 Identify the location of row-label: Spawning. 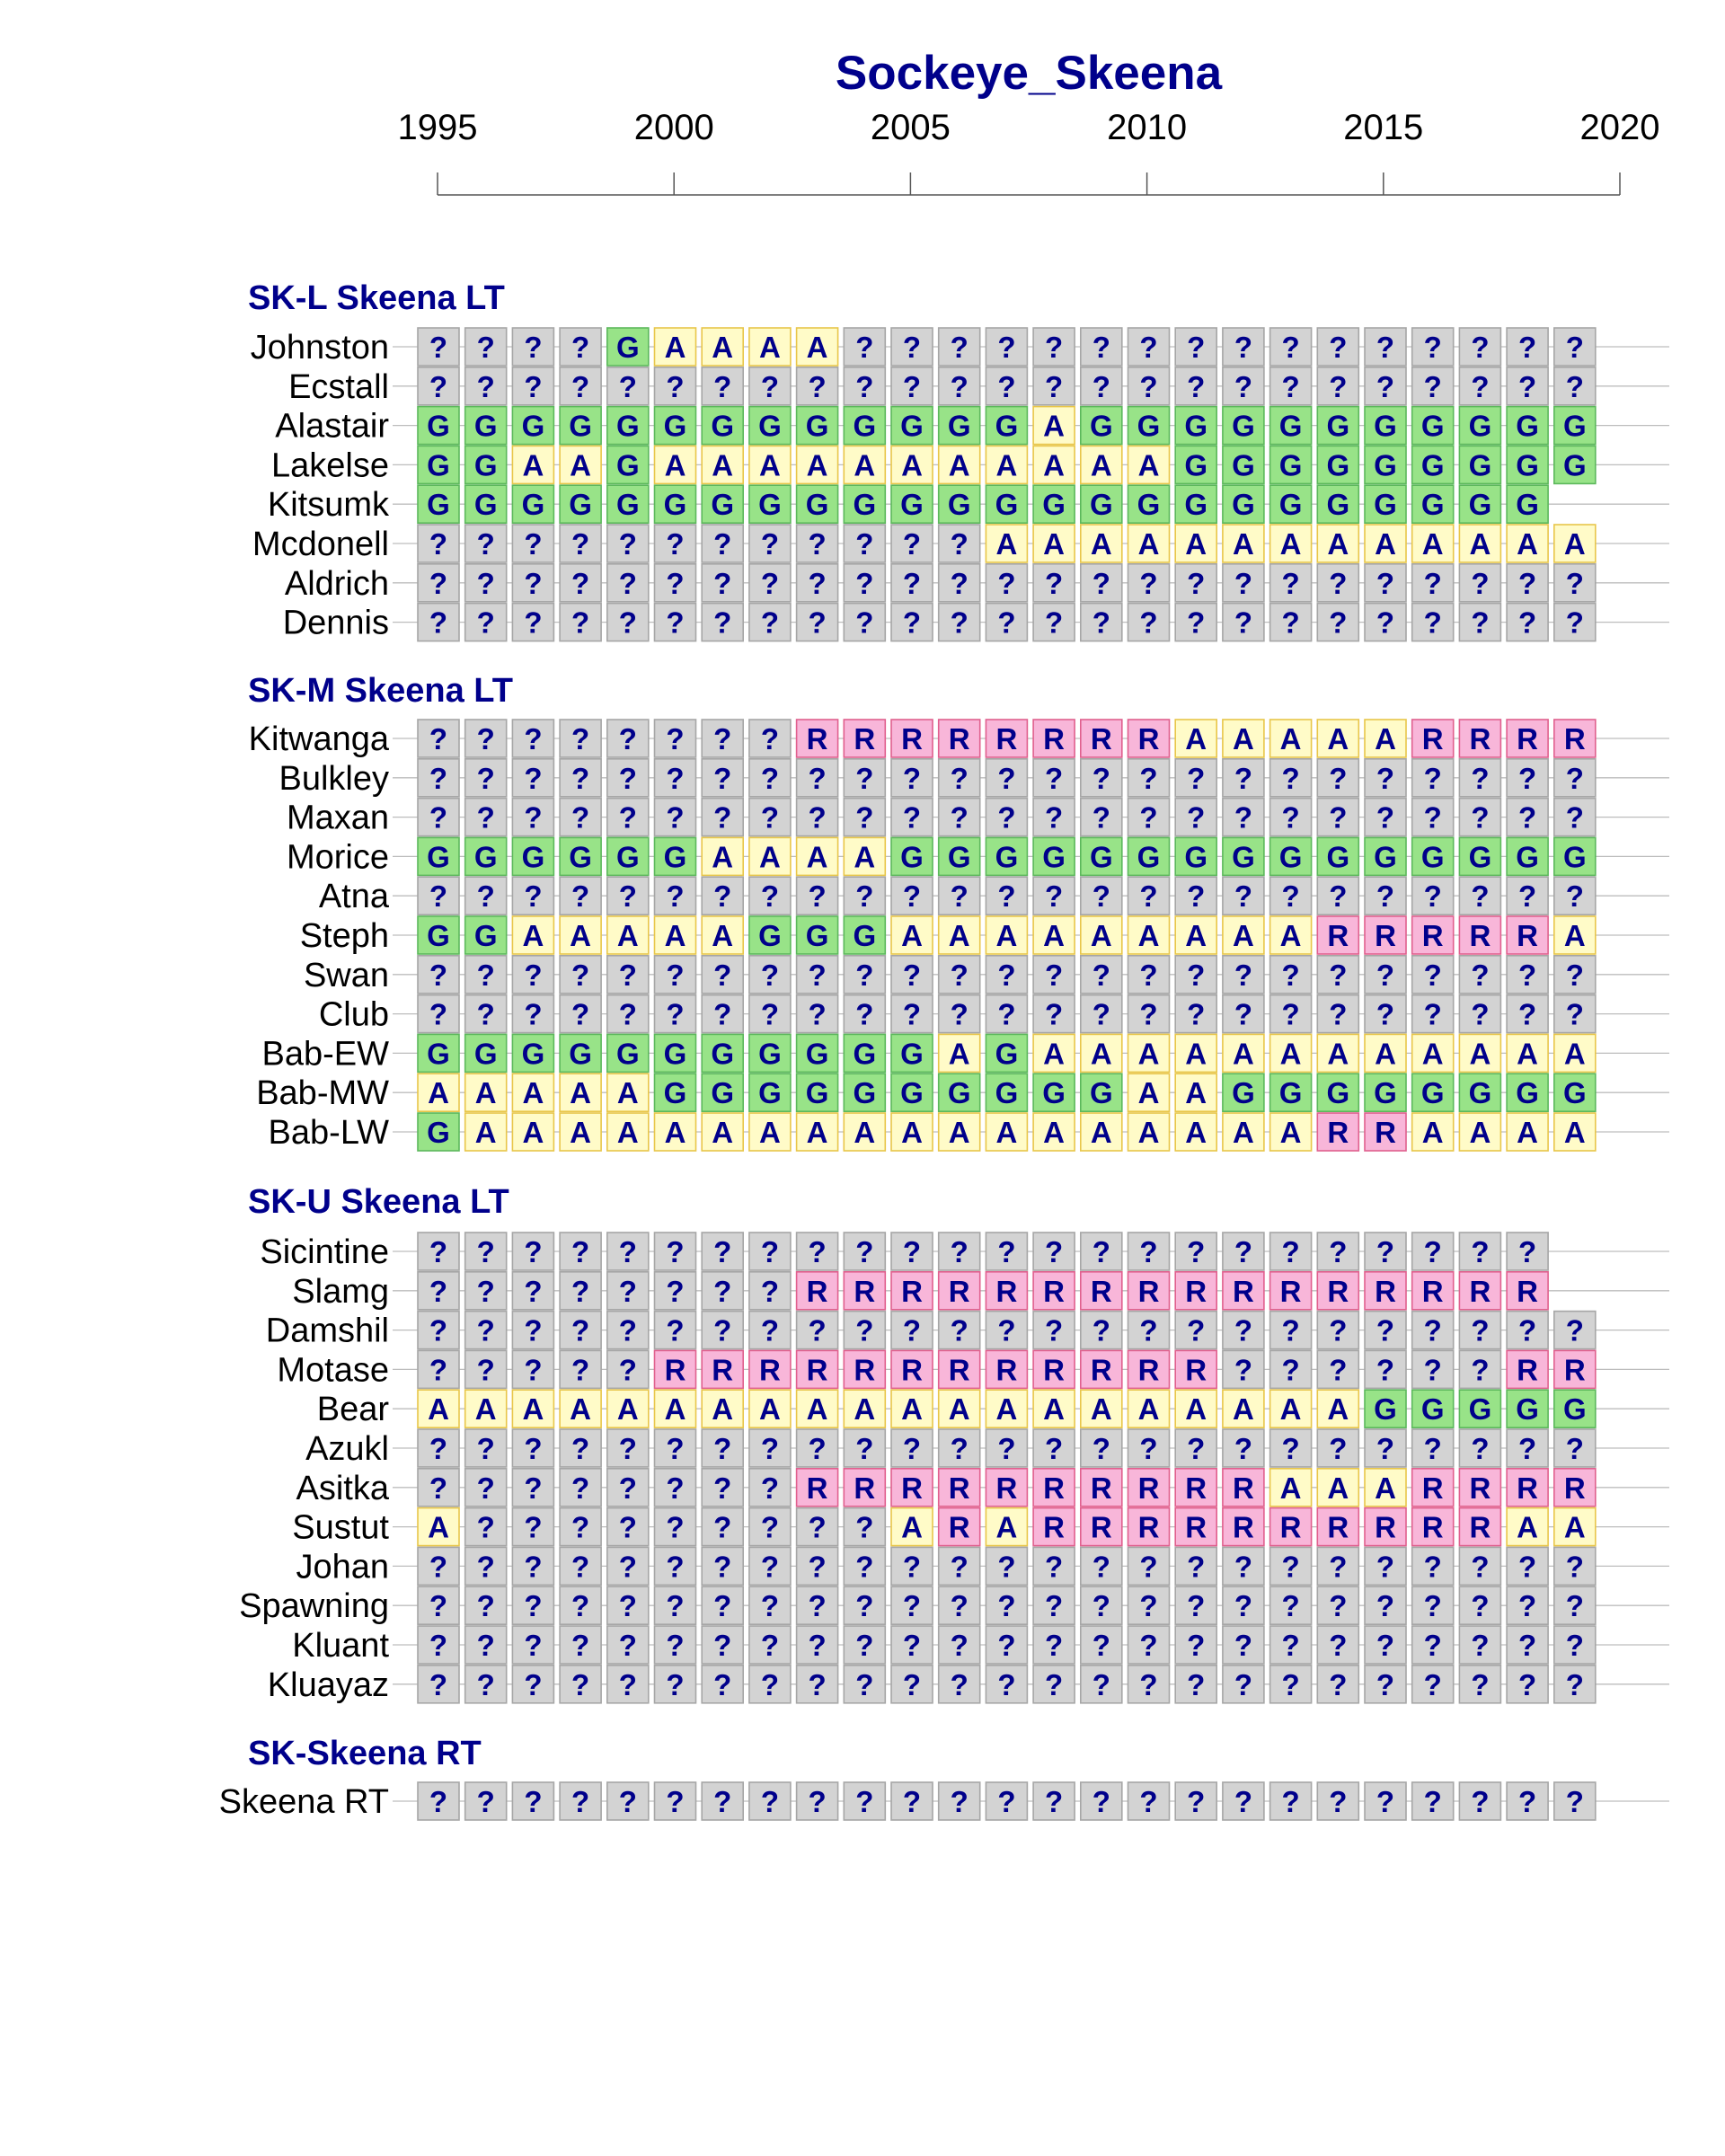
(314, 1606).